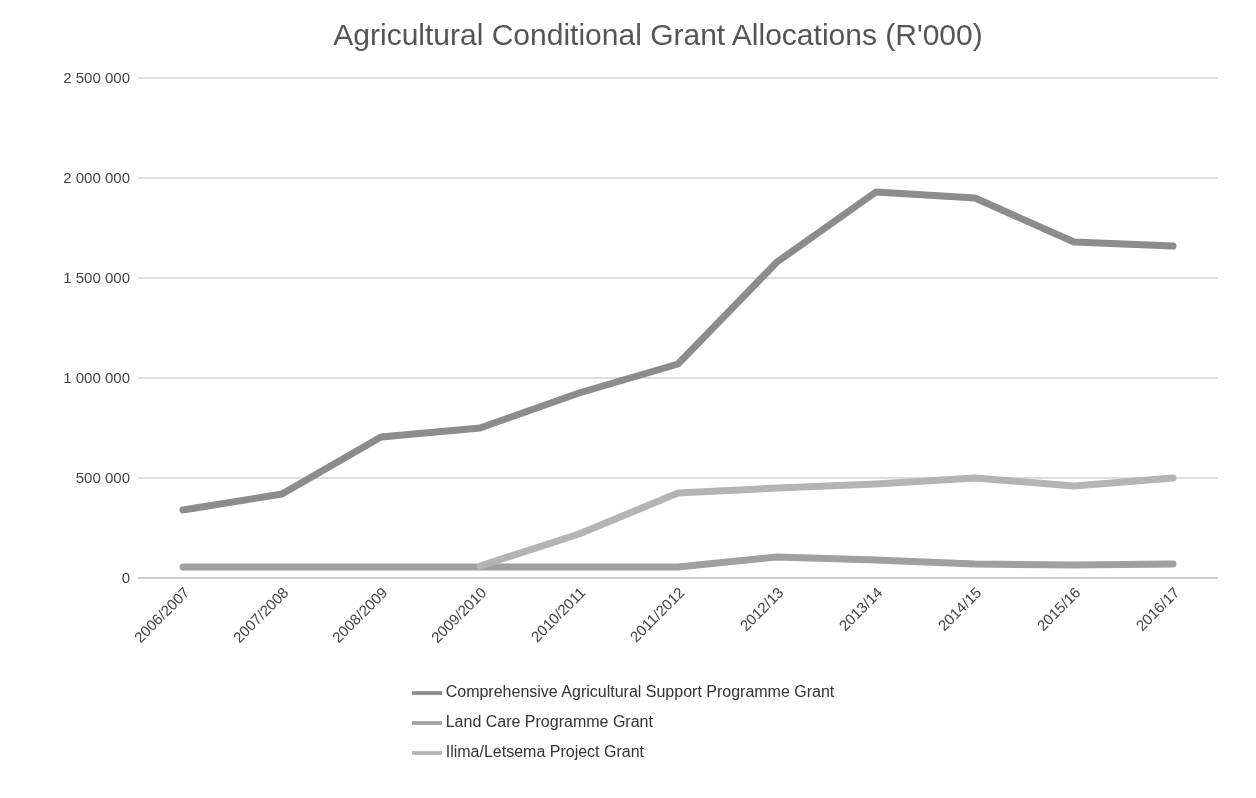 This screenshot has width=1256, height=798. What do you see at coordinates (102, 478) in the screenshot?
I see `y-tick-label: 500 000` at bounding box center [102, 478].